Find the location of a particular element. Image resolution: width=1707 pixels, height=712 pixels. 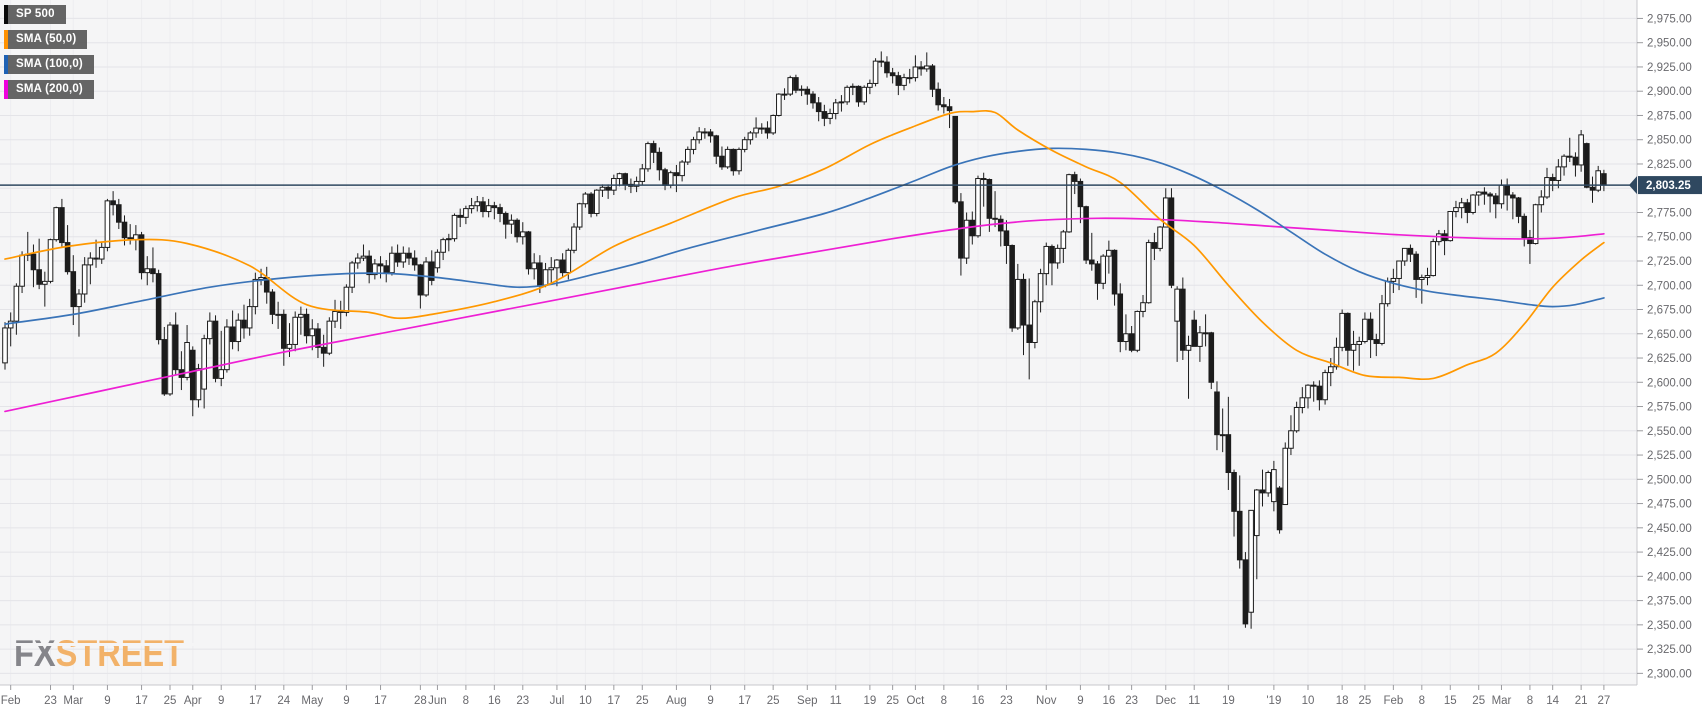

price-tick-label: 2,950.00 is located at coordinates (1669, 44).